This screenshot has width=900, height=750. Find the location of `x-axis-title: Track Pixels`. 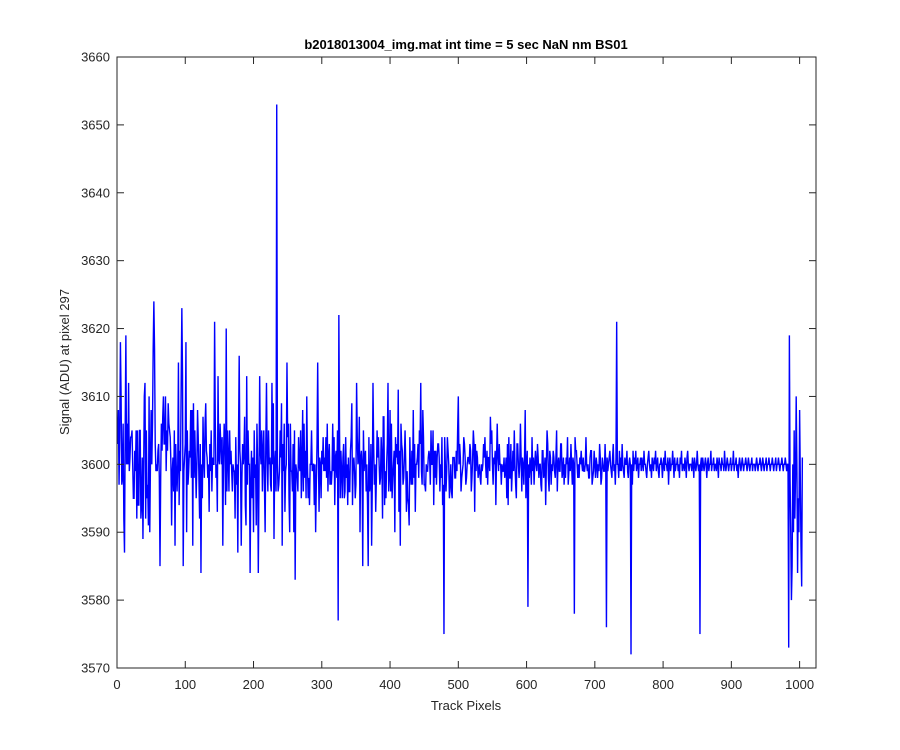

x-axis-title: Track Pixels is located at coordinates (466, 705).